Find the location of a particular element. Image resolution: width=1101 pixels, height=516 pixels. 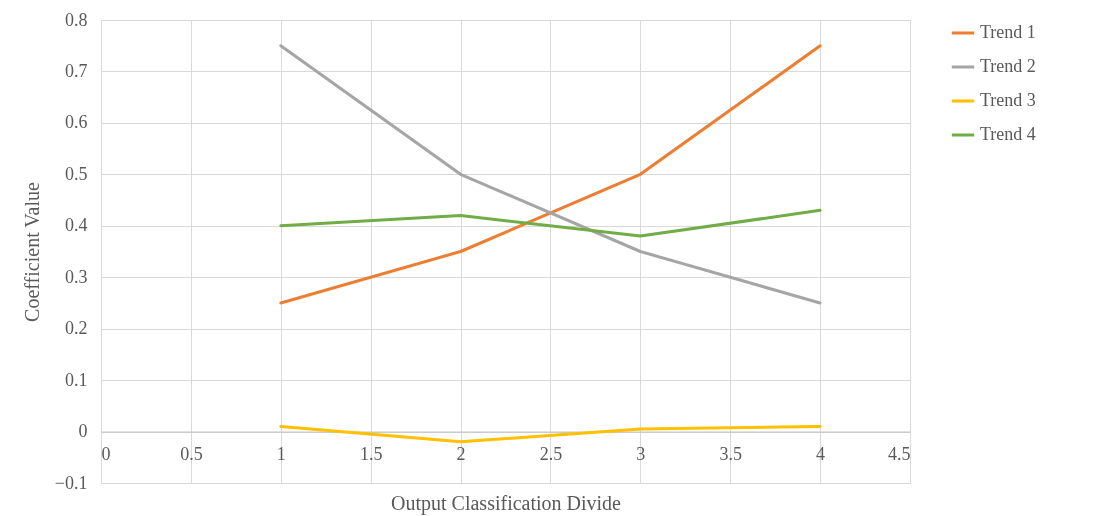

y-tick-label: 0.6 is located at coordinates (76, 122).